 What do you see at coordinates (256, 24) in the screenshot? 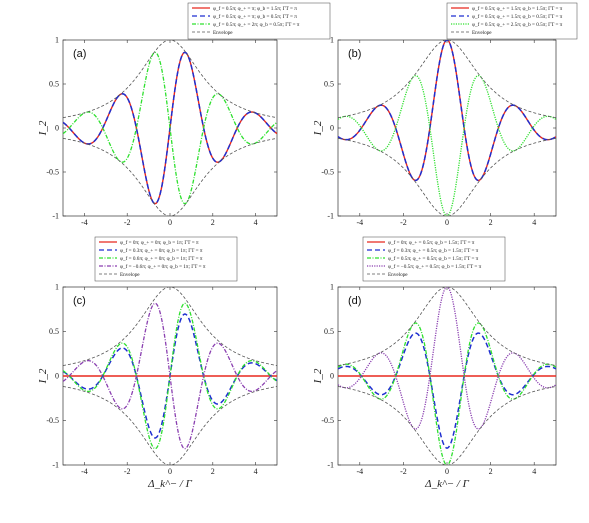
I see `legend-entry: φ_f = 0.5π; φ_+ = 2π; φ_b = 0.5π; ΓT = π` at bounding box center [256, 24].